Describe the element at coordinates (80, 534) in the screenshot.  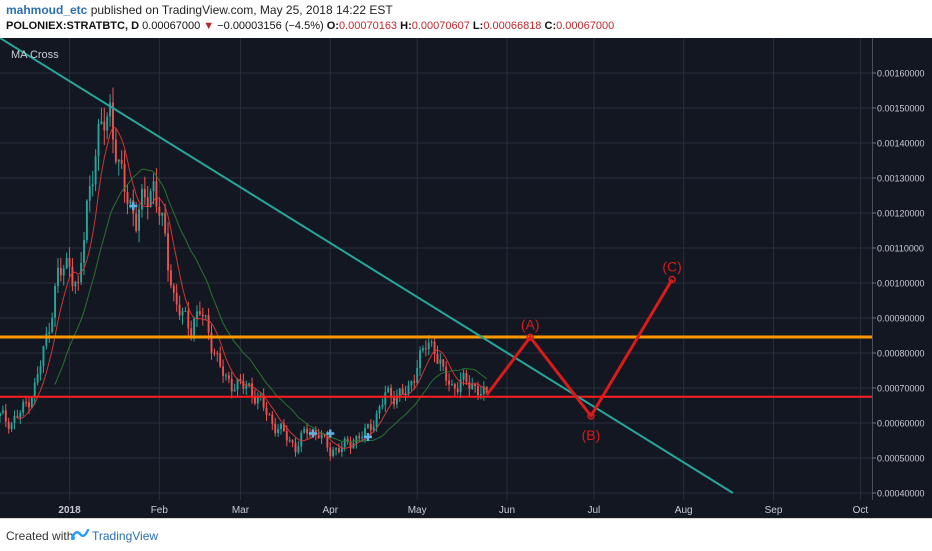
I see `tradingview-logo-icon` at that location.